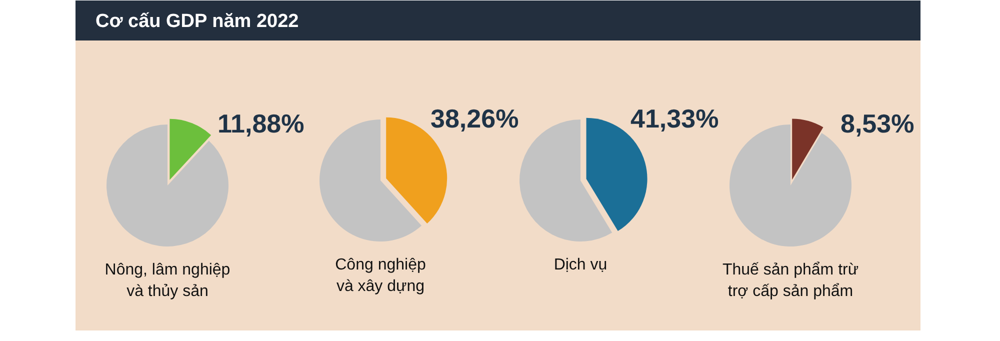  Describe the element at coordinates (877, 123) in the screenshot. I see `data-label: 8,53%` at that location.